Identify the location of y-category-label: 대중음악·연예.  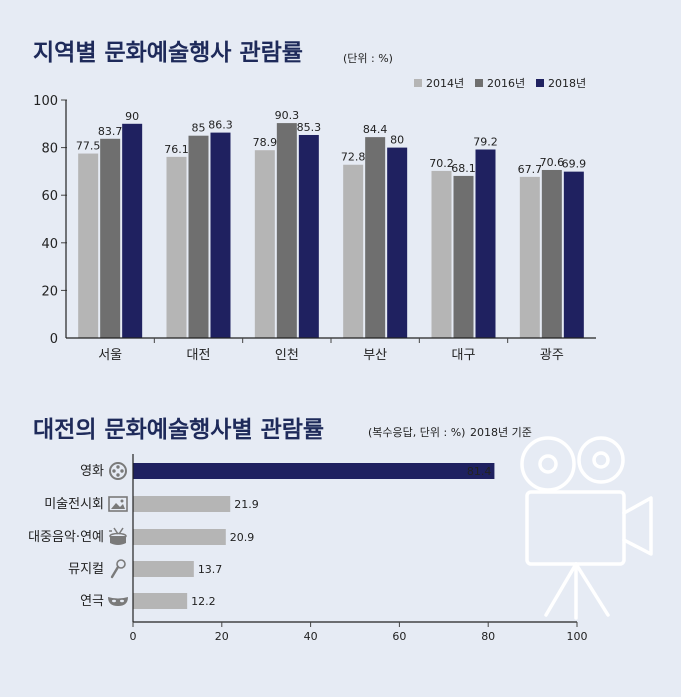
(66, 537).